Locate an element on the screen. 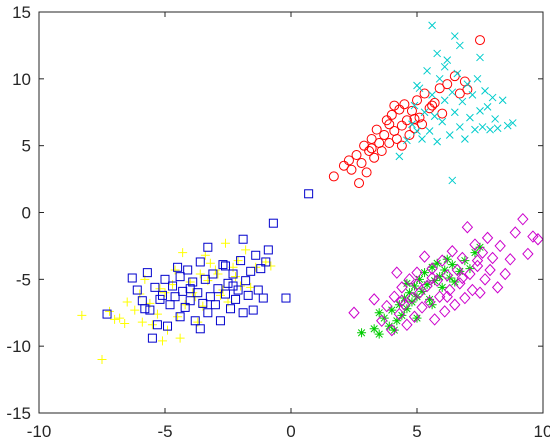  y-tick-label: 10 is located at coordinates (21, 79).